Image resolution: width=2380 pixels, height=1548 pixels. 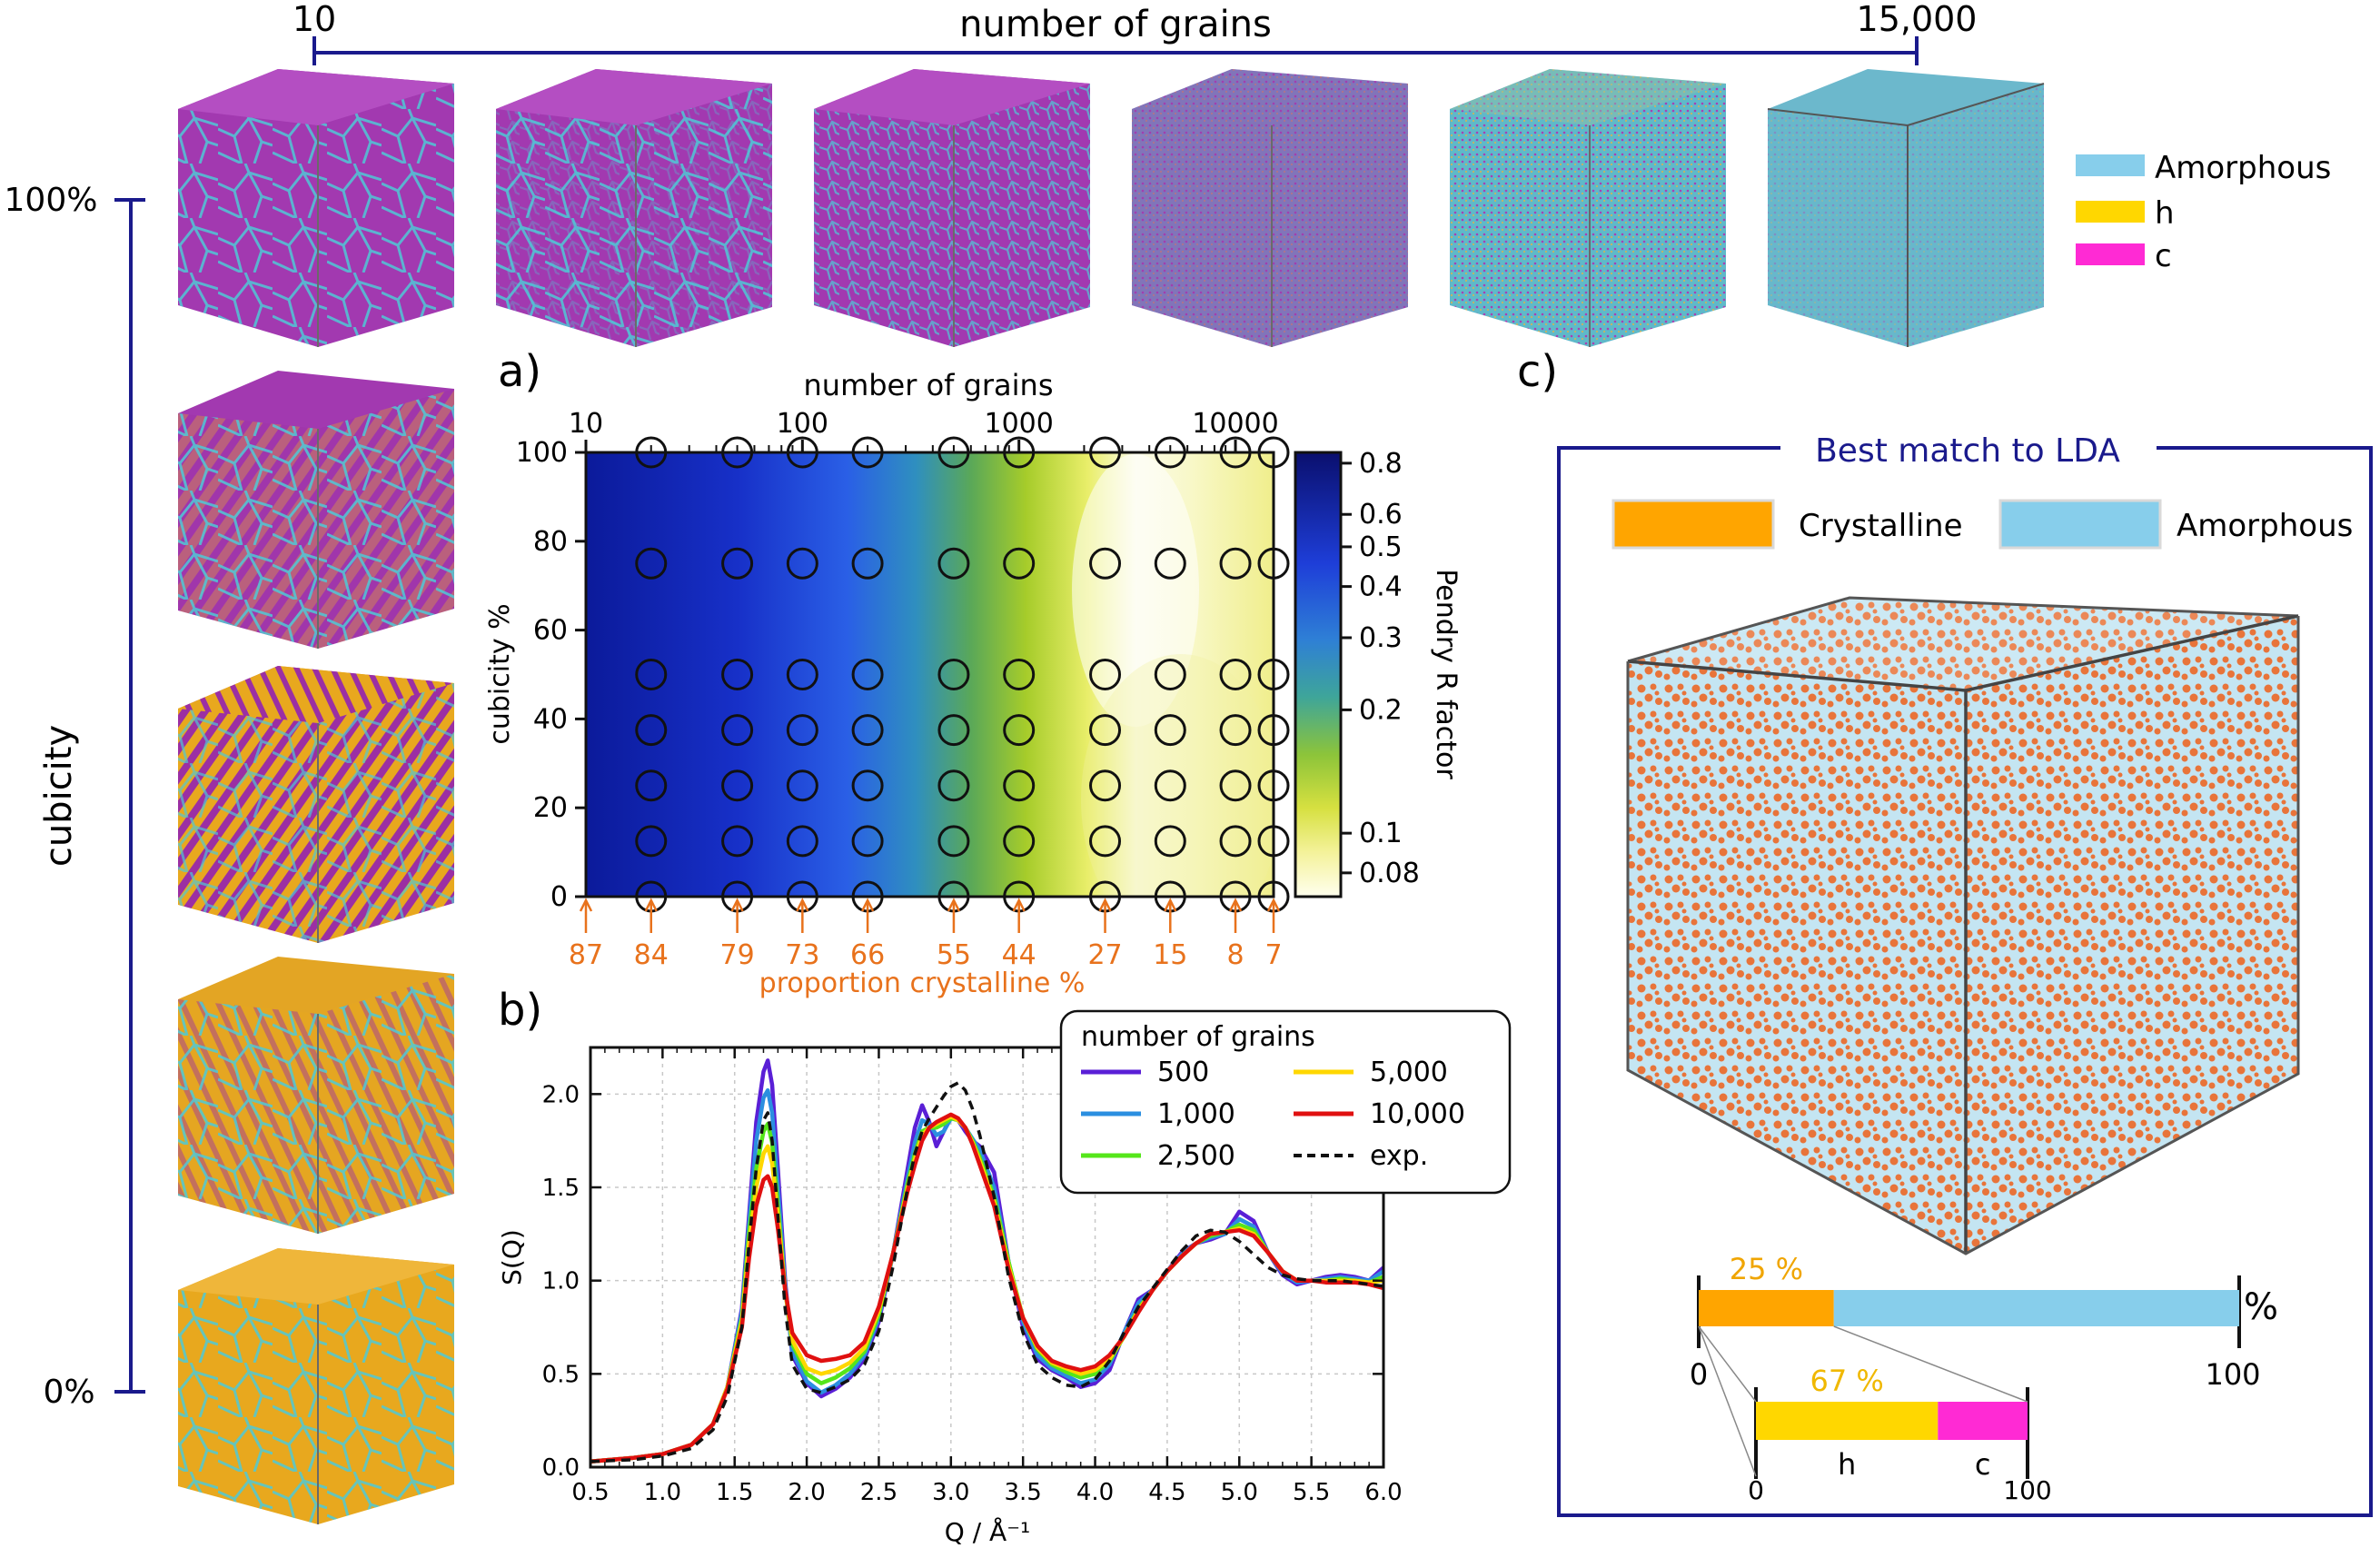 I want to click on heatmap-top-tick-label: 1000, so click(x=1019, y=424).